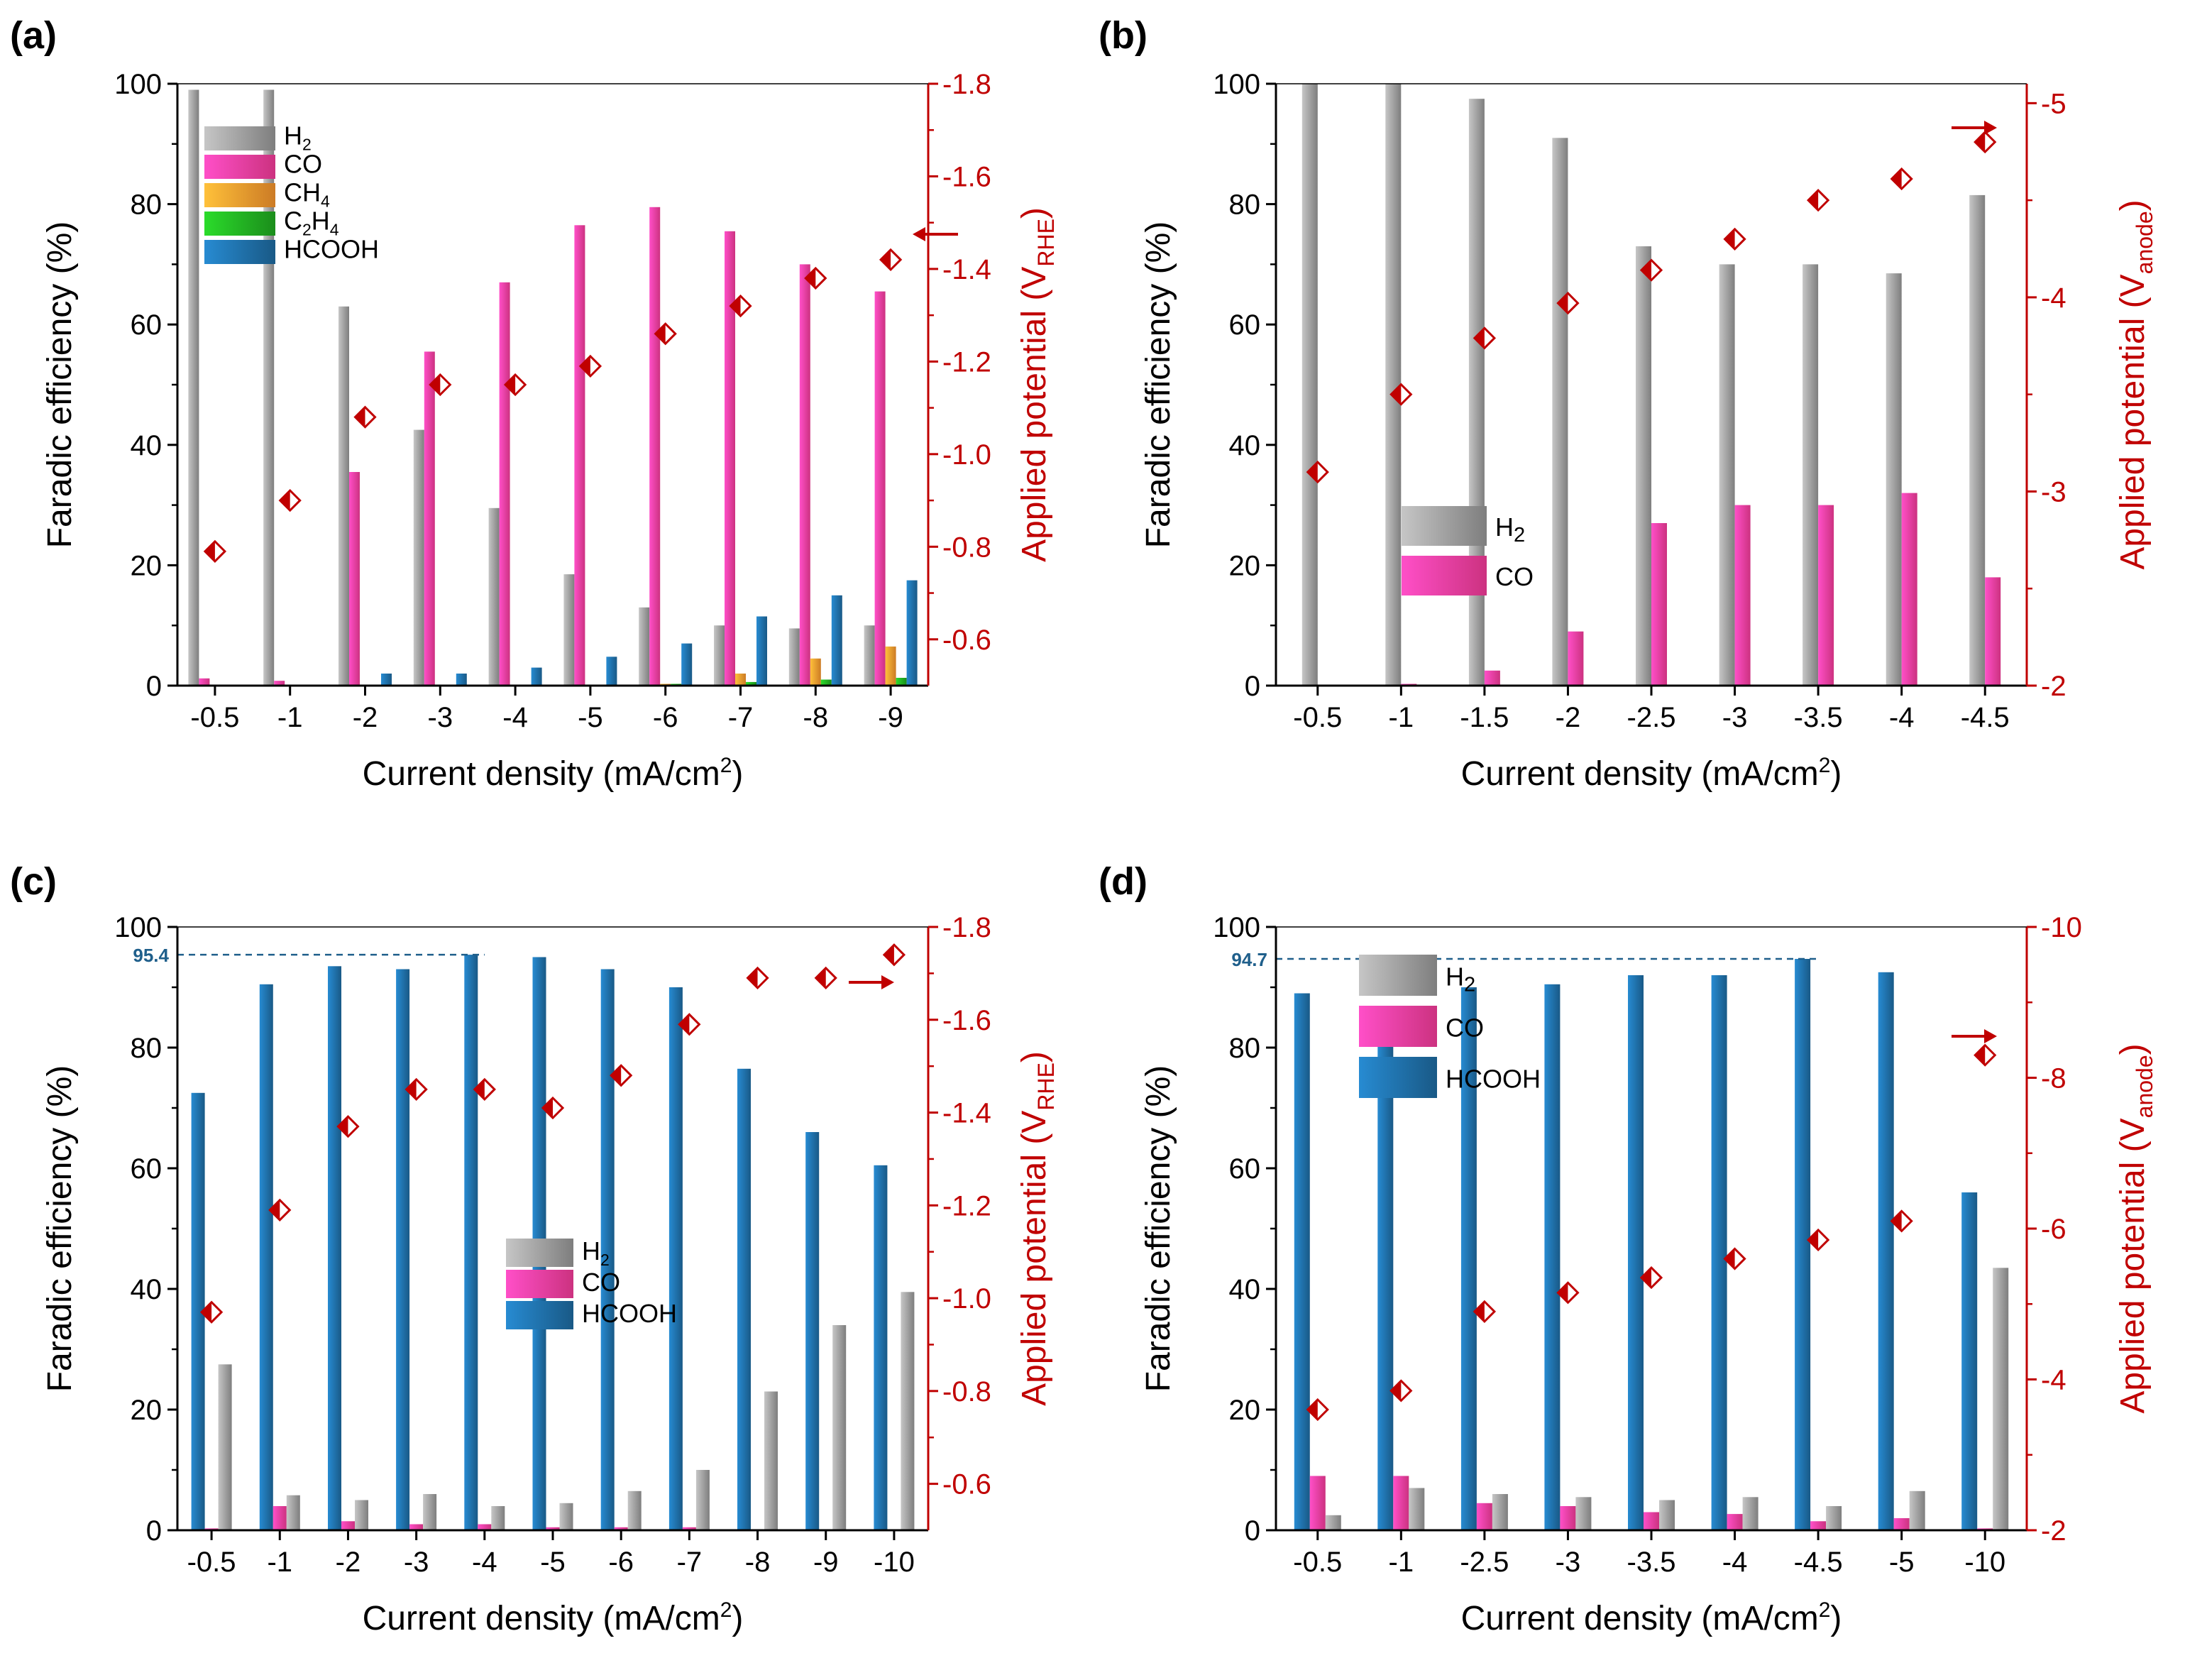 The image size is (2185, 1680). Describe the element at coordinates (966, 269) in the screenshot. I see `y2-tick-label: -1.4` at that location.